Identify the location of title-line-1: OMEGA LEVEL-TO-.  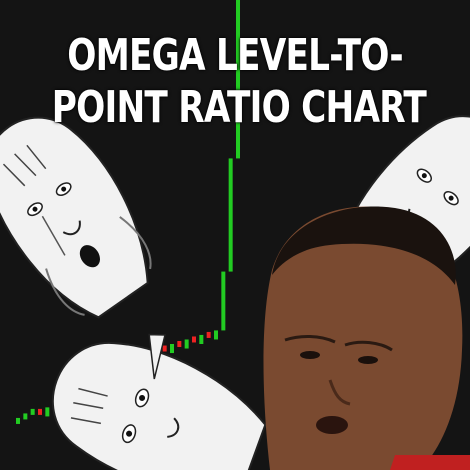
(235, 56).